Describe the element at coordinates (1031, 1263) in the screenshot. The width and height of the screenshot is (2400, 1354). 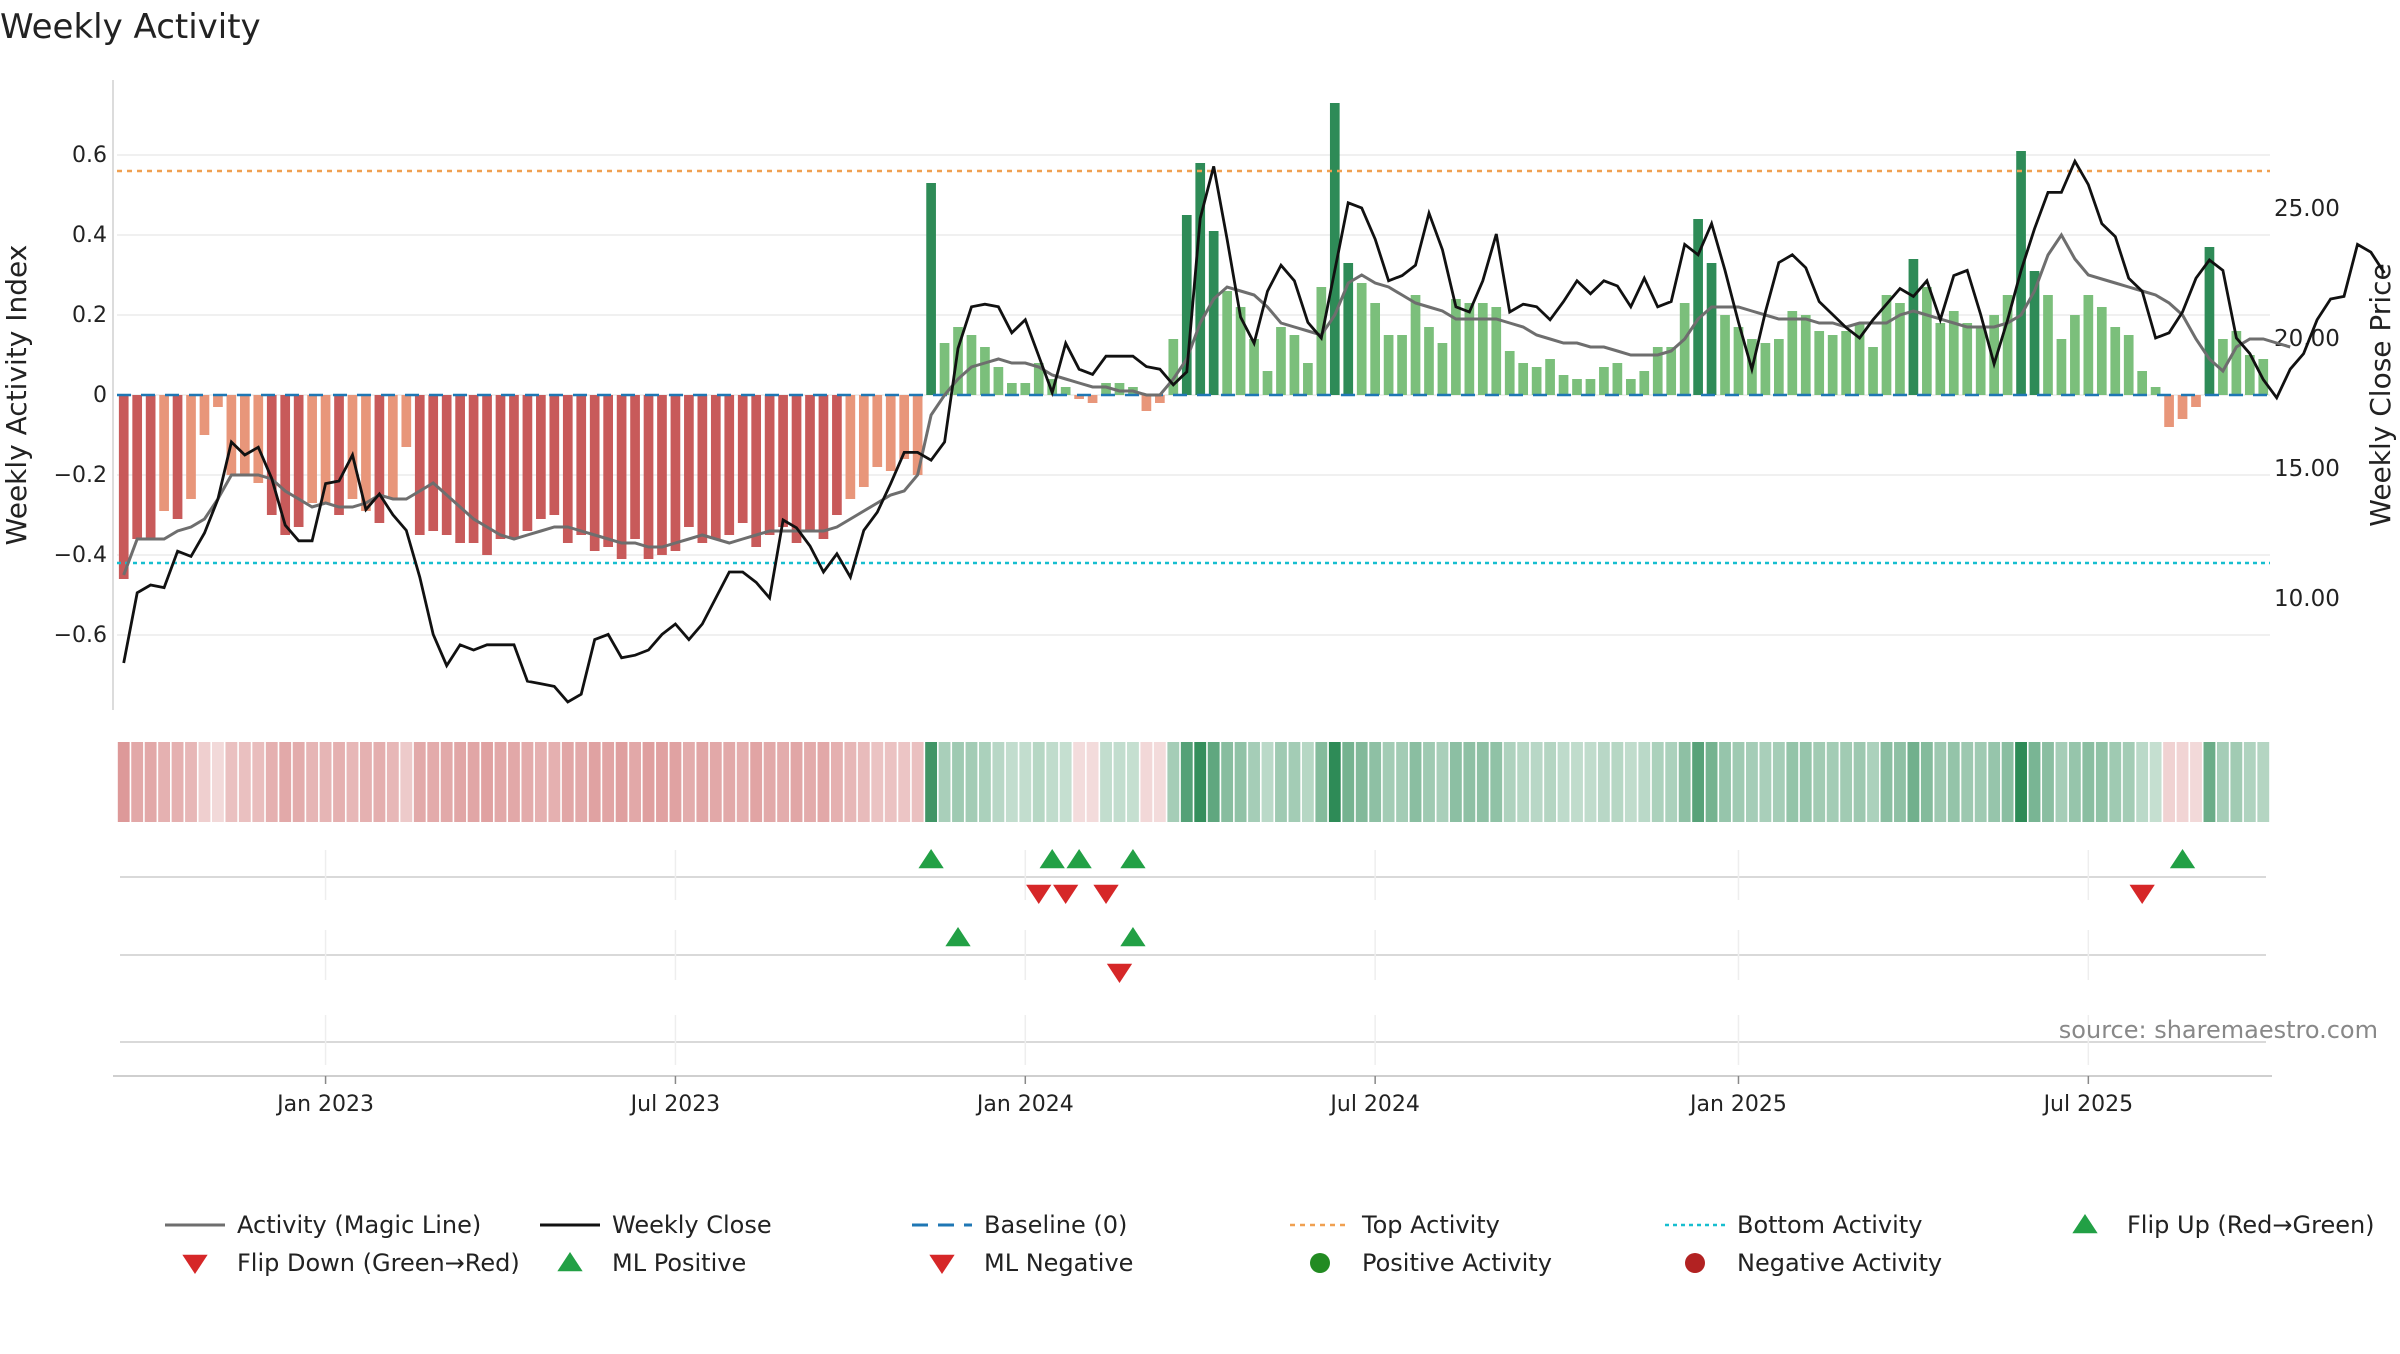
I see `legend-item: ML Negative` at that location.